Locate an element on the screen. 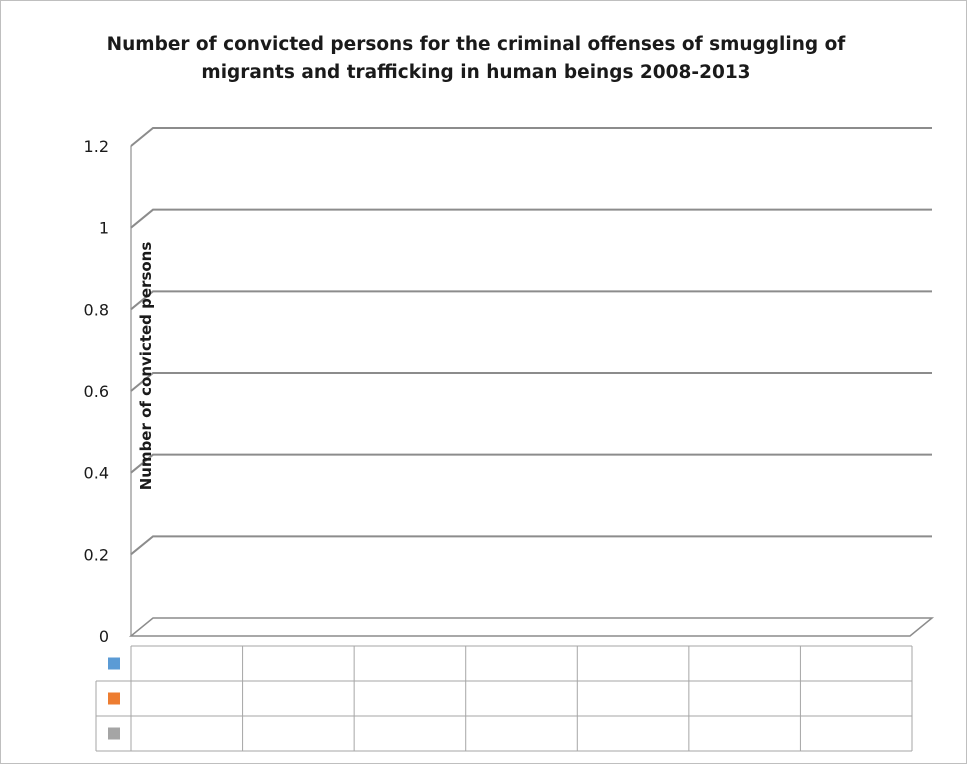  y-tick-label: 1.2 is located at coordinates (96, 146).